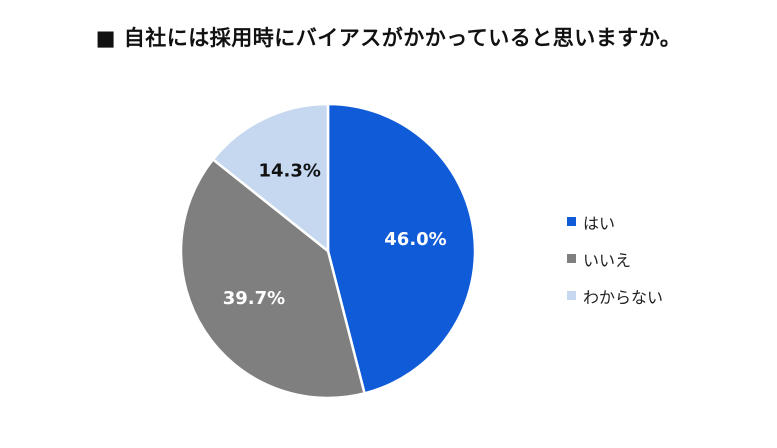 This screenshot has width=777, height=448. Describe the element at coordinates (571, 221) in the screenshot. I see `legend-swatch-yes` at that location.